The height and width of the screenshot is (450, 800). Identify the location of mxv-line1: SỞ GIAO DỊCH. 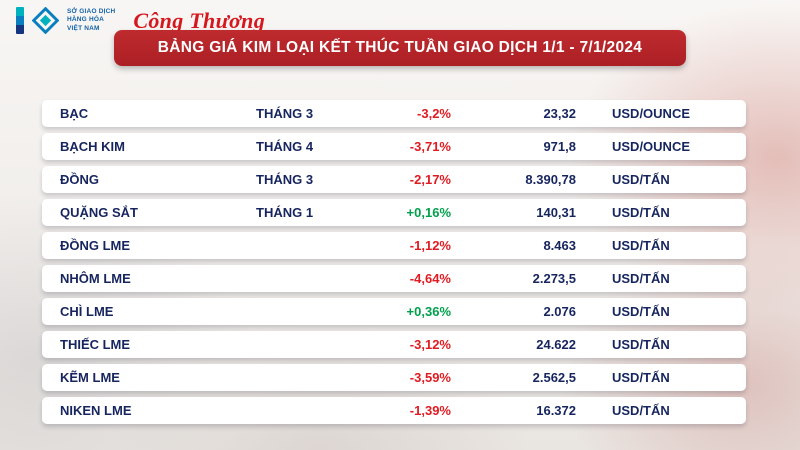
(91, 12).